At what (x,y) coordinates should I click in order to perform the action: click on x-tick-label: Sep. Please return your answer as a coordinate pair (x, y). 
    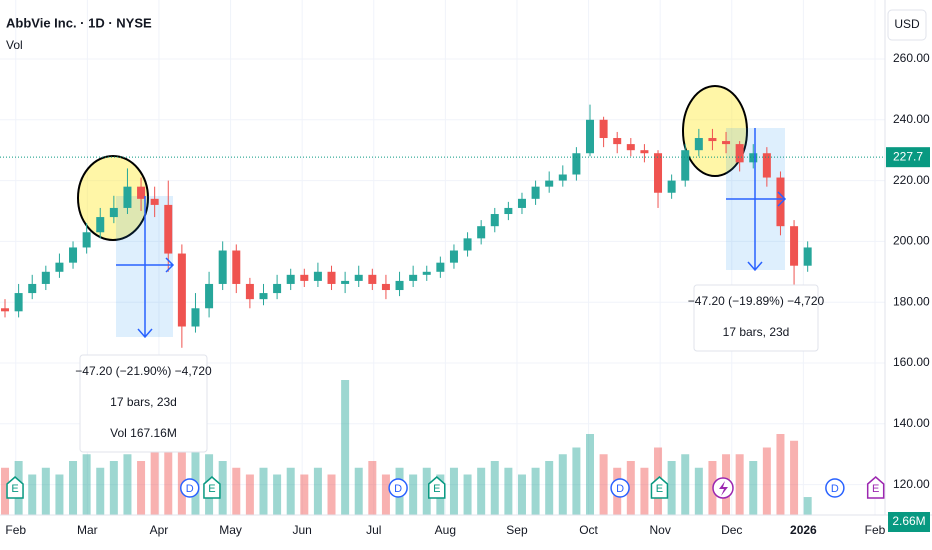
    Looking at the image, I should click on (517, 530).